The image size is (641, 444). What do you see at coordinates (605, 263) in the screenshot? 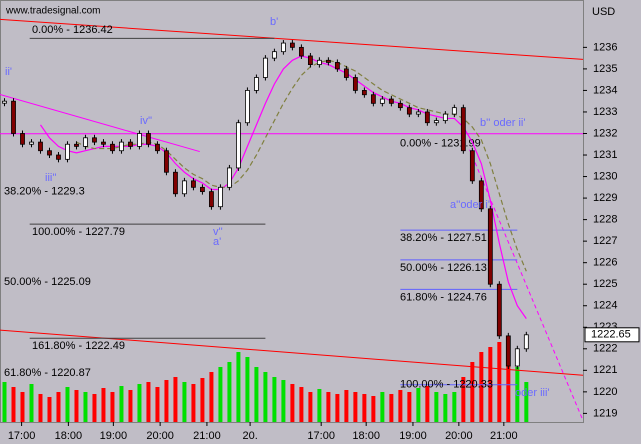
I see `y-tick-label: 1226` at bounding box center [605, 263].